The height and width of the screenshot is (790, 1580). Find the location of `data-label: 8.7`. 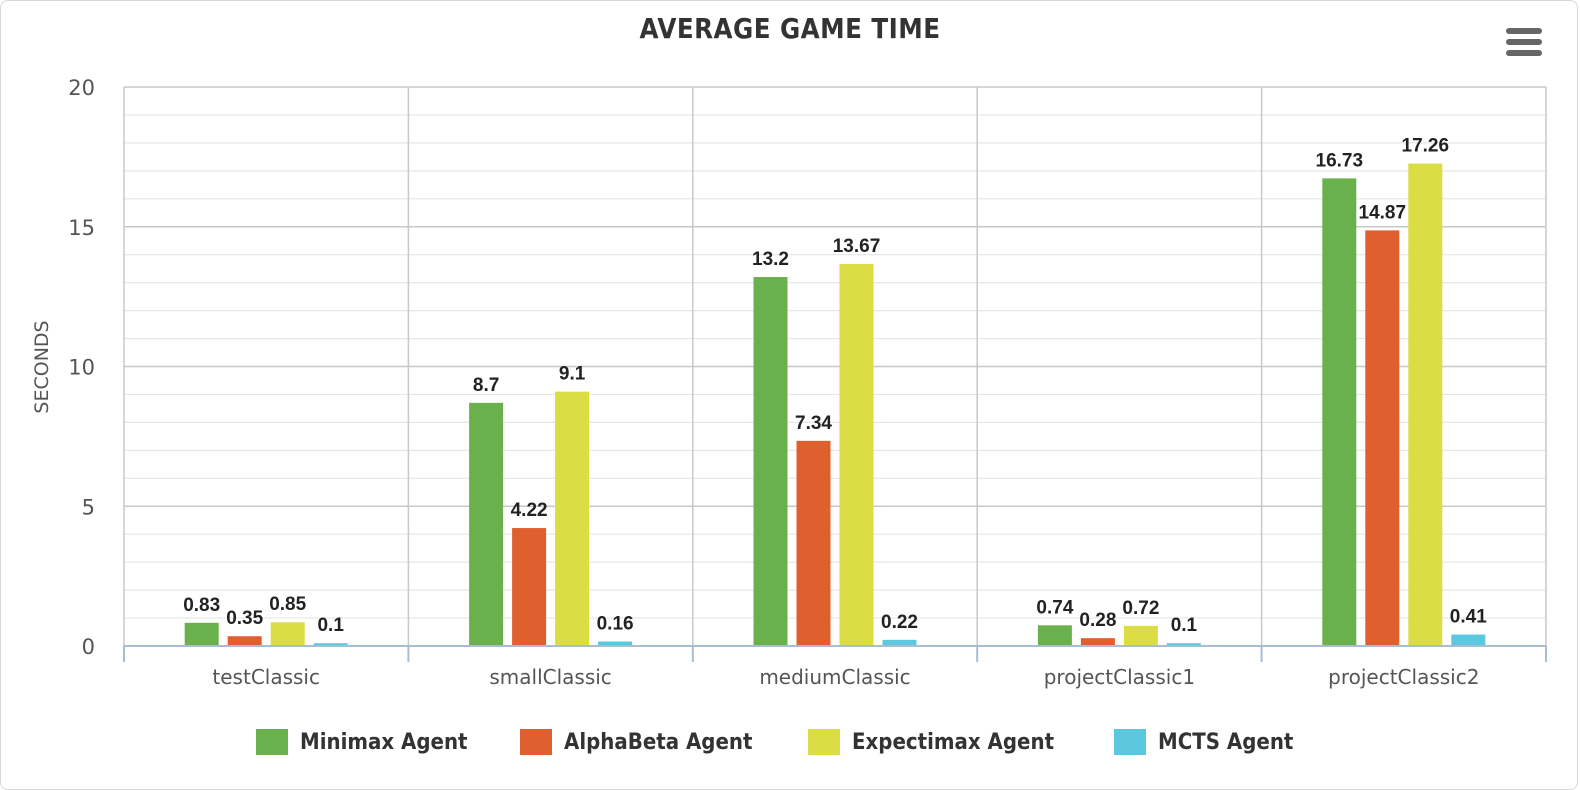

data-label: 8.7 is located at coordinates (486, 385).